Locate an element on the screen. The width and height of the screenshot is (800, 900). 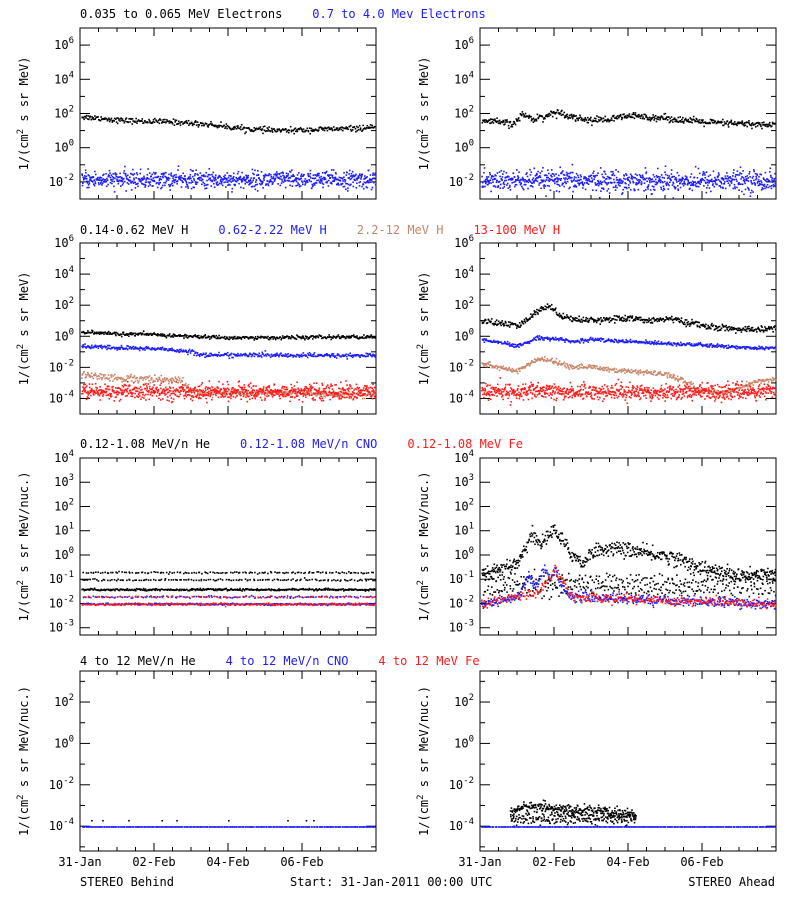
y-tick-exponent: 0 is located at coordinates (471, 144).